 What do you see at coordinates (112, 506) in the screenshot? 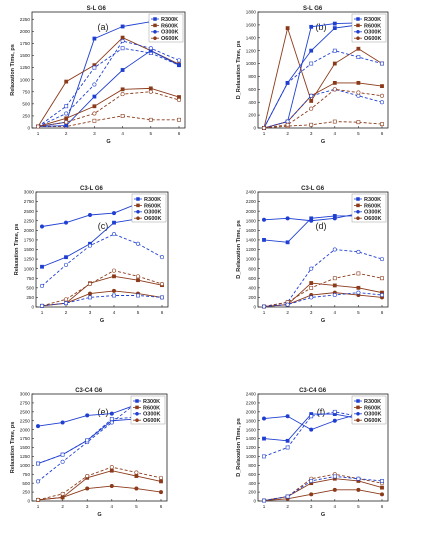
I see `x-tick-label: 4` at bounding box center [112, 506].